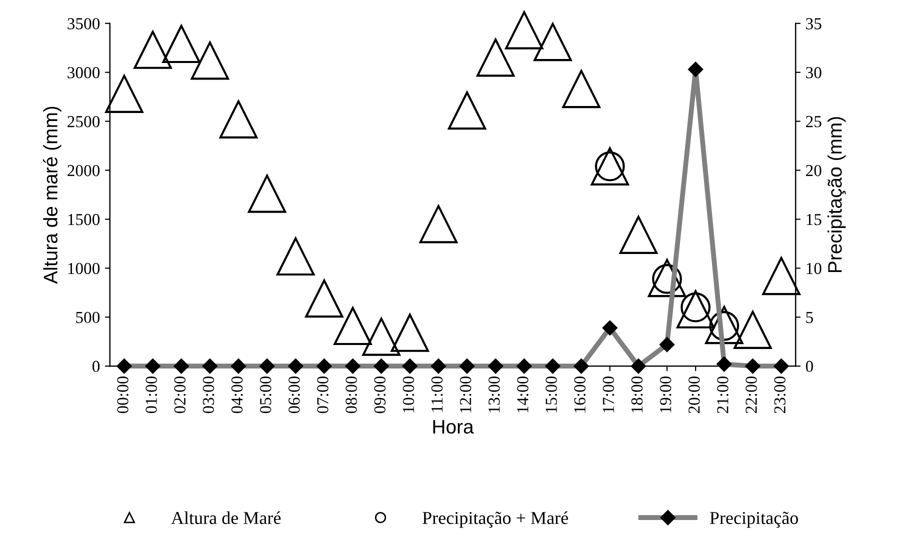  Describe the element at coordinates (294, 395) in the screenshot. I see `x-tick-label: 06:00` at that location.